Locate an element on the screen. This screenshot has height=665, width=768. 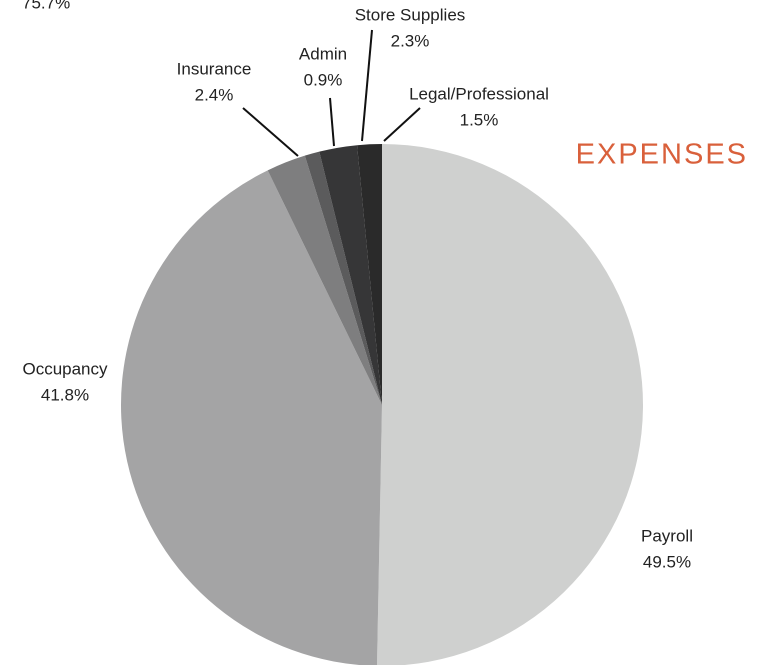
slice-label: Occupancy is located at coordinates (65, 368).